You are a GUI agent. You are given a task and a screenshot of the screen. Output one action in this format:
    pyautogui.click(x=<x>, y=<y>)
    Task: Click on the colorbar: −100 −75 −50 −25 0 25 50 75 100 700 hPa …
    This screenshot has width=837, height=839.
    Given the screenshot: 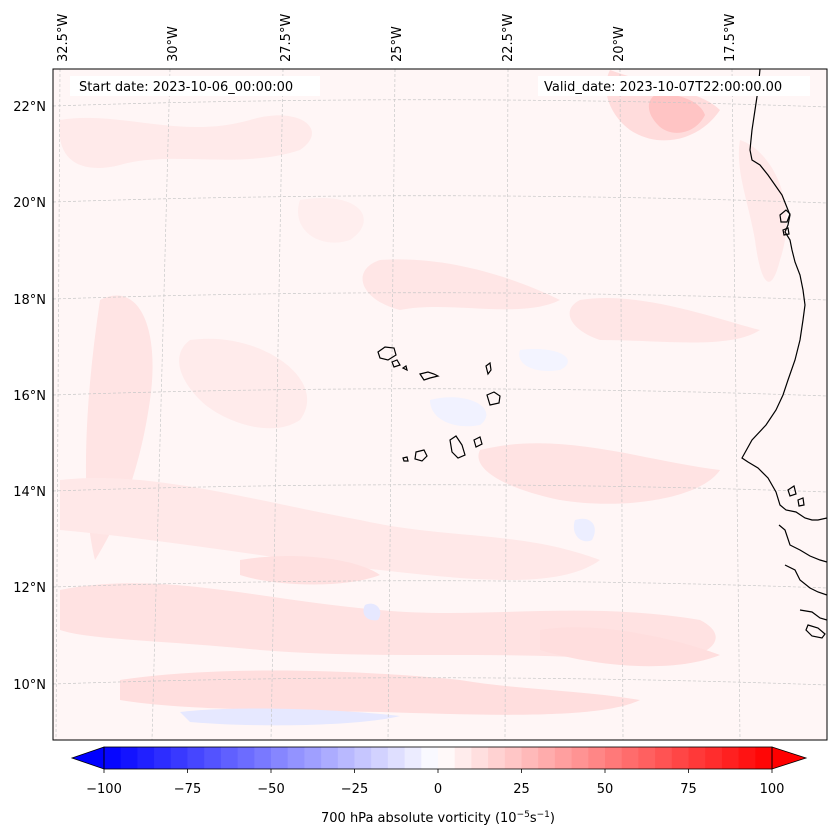 What is the action you would take?
    pyautogui.click(x=439, y=786)
    